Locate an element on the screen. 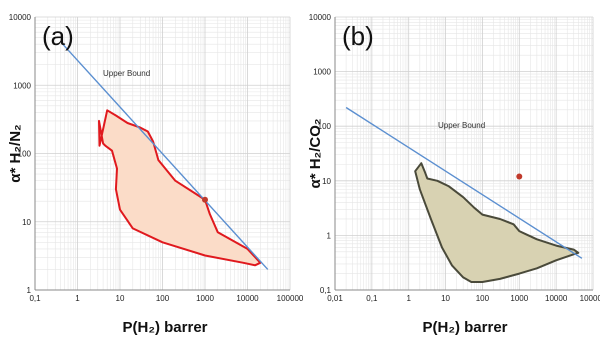  panel-2-data-point is located at coordinates (519, 176).